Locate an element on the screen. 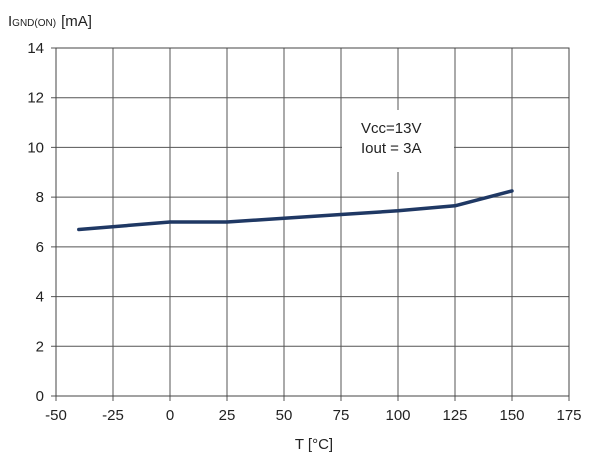  x-tick-label-0: -50 is located at coordinates (56, 415).